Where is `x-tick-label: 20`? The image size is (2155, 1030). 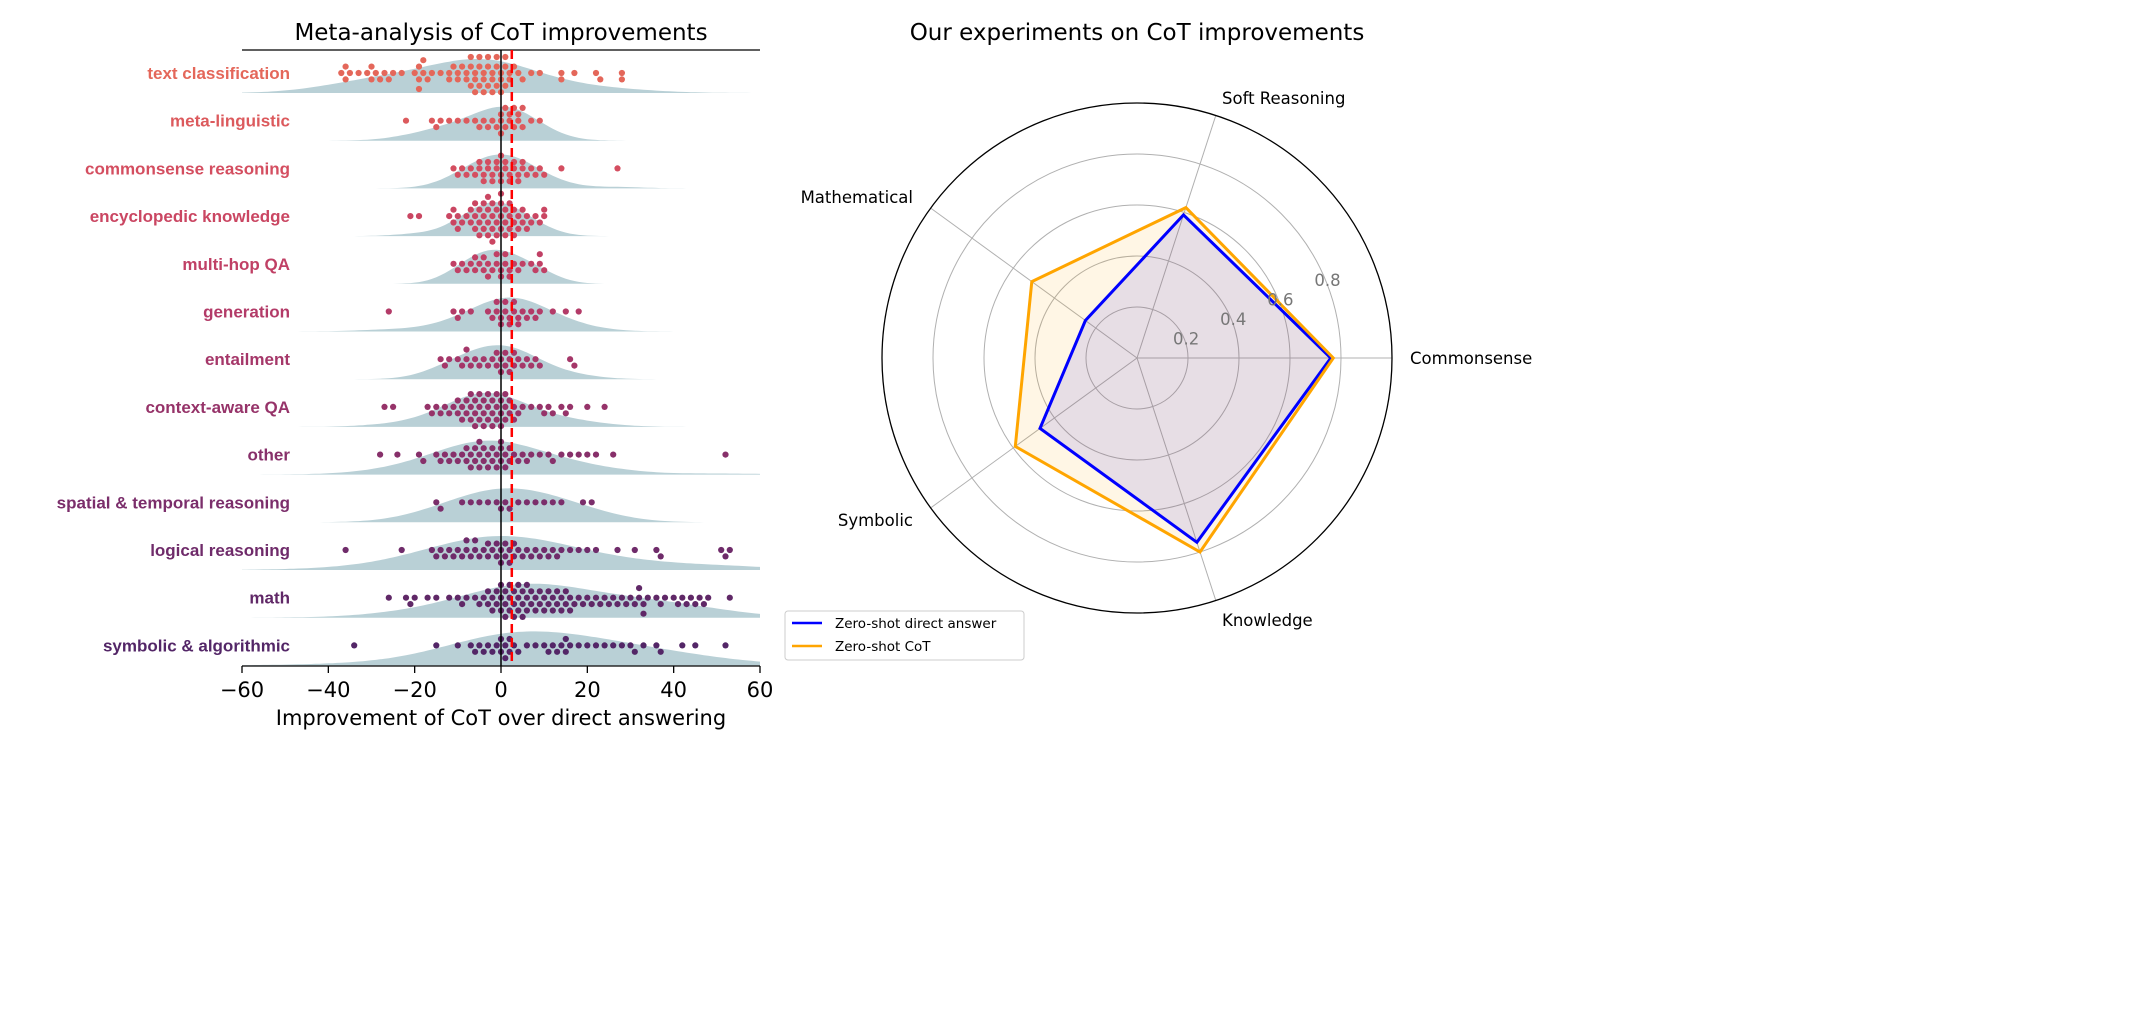 x-tick-label: 20 is located at coordinates (587, 690).